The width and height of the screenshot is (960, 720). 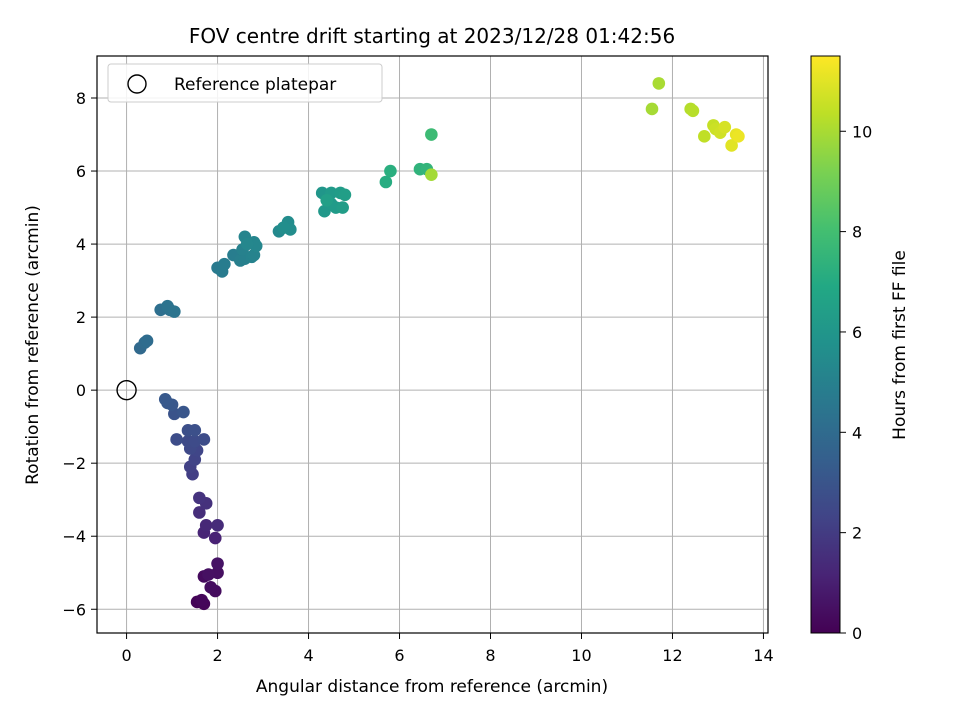 I want to click on x-tick-label: 2, so click(x=217, y=655).